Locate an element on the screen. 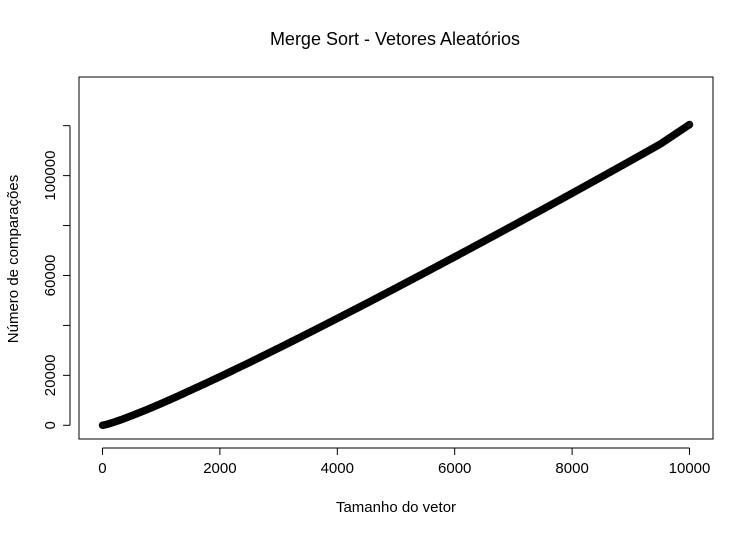 This screenshot has height=536, width=754. y-tick-label: 100000 is located at coordinates (50, 176).